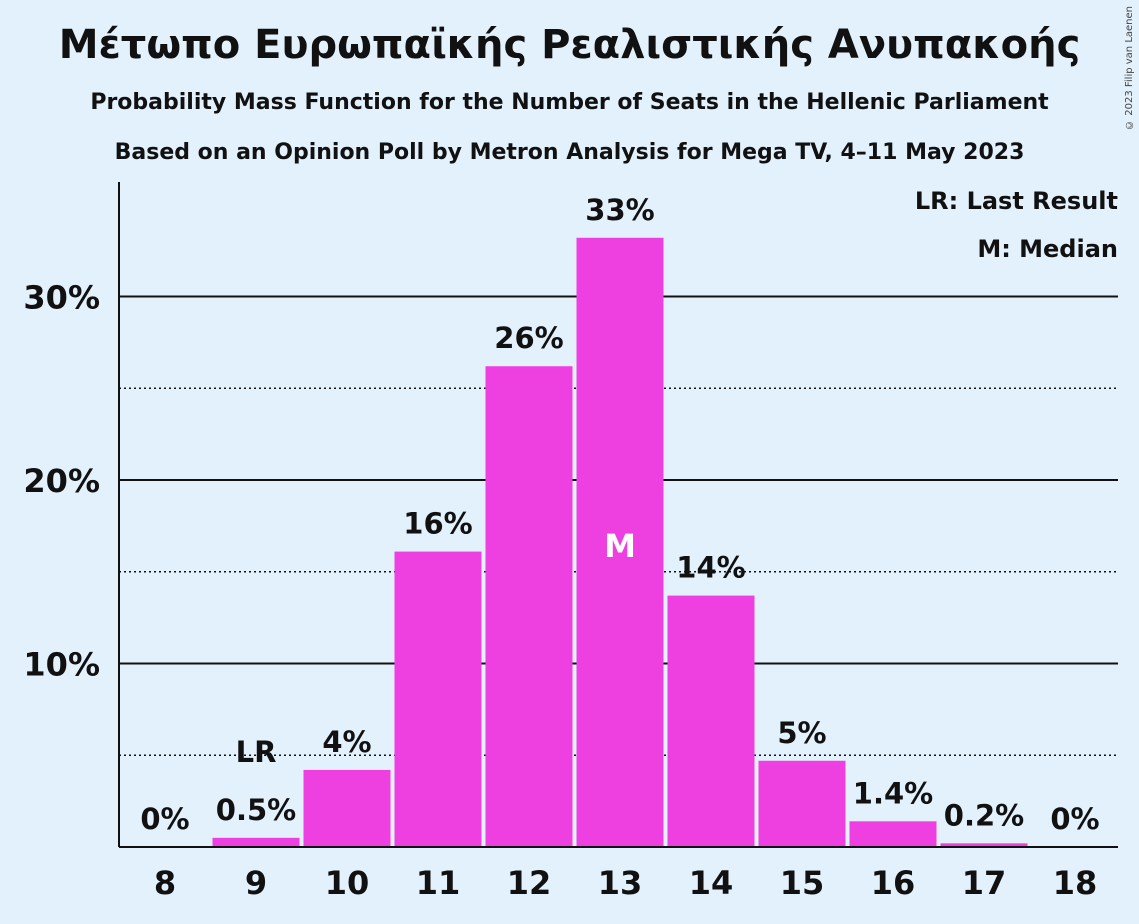  What do you see at coordinates (346, 742) in the screenshot?
I see `data-label: 4%` at bounding box center [346, 742].